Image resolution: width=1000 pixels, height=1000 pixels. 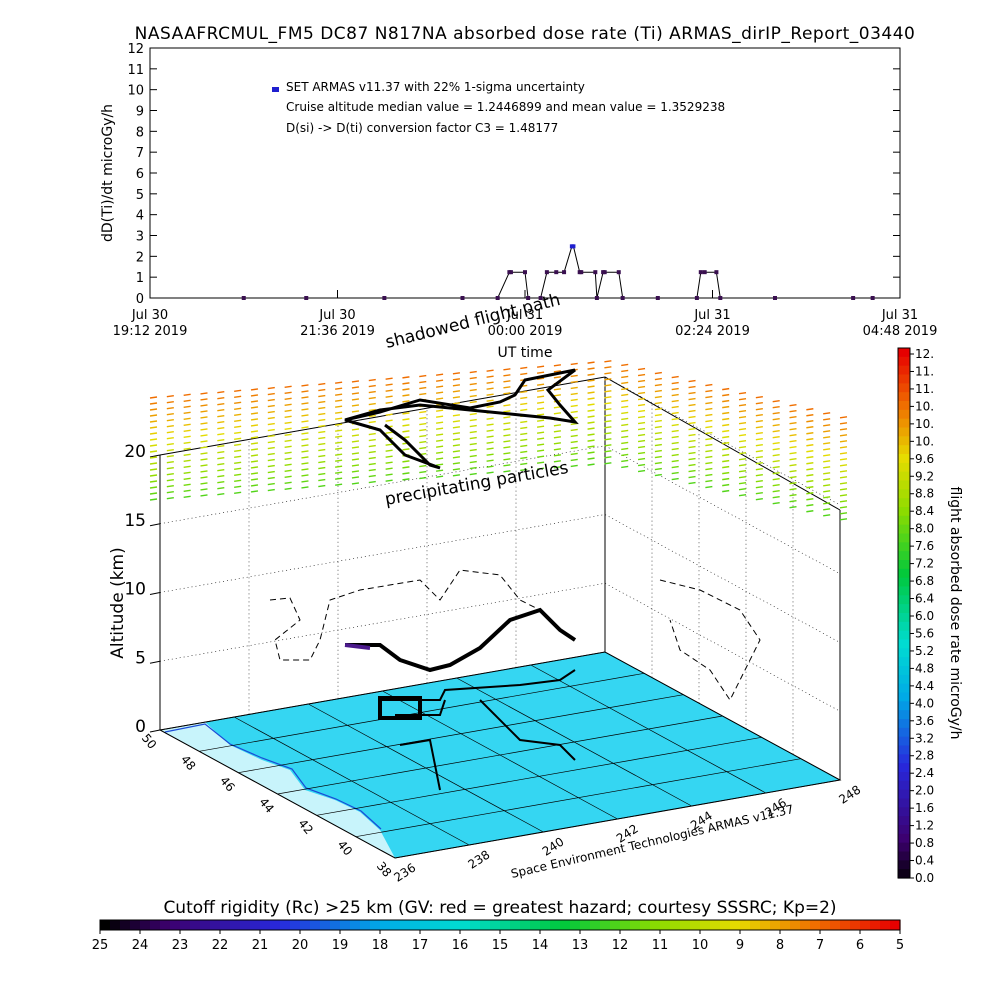 I want to click on cutoff-rigidity-tick-label: 19, so click(x=340, y=945).